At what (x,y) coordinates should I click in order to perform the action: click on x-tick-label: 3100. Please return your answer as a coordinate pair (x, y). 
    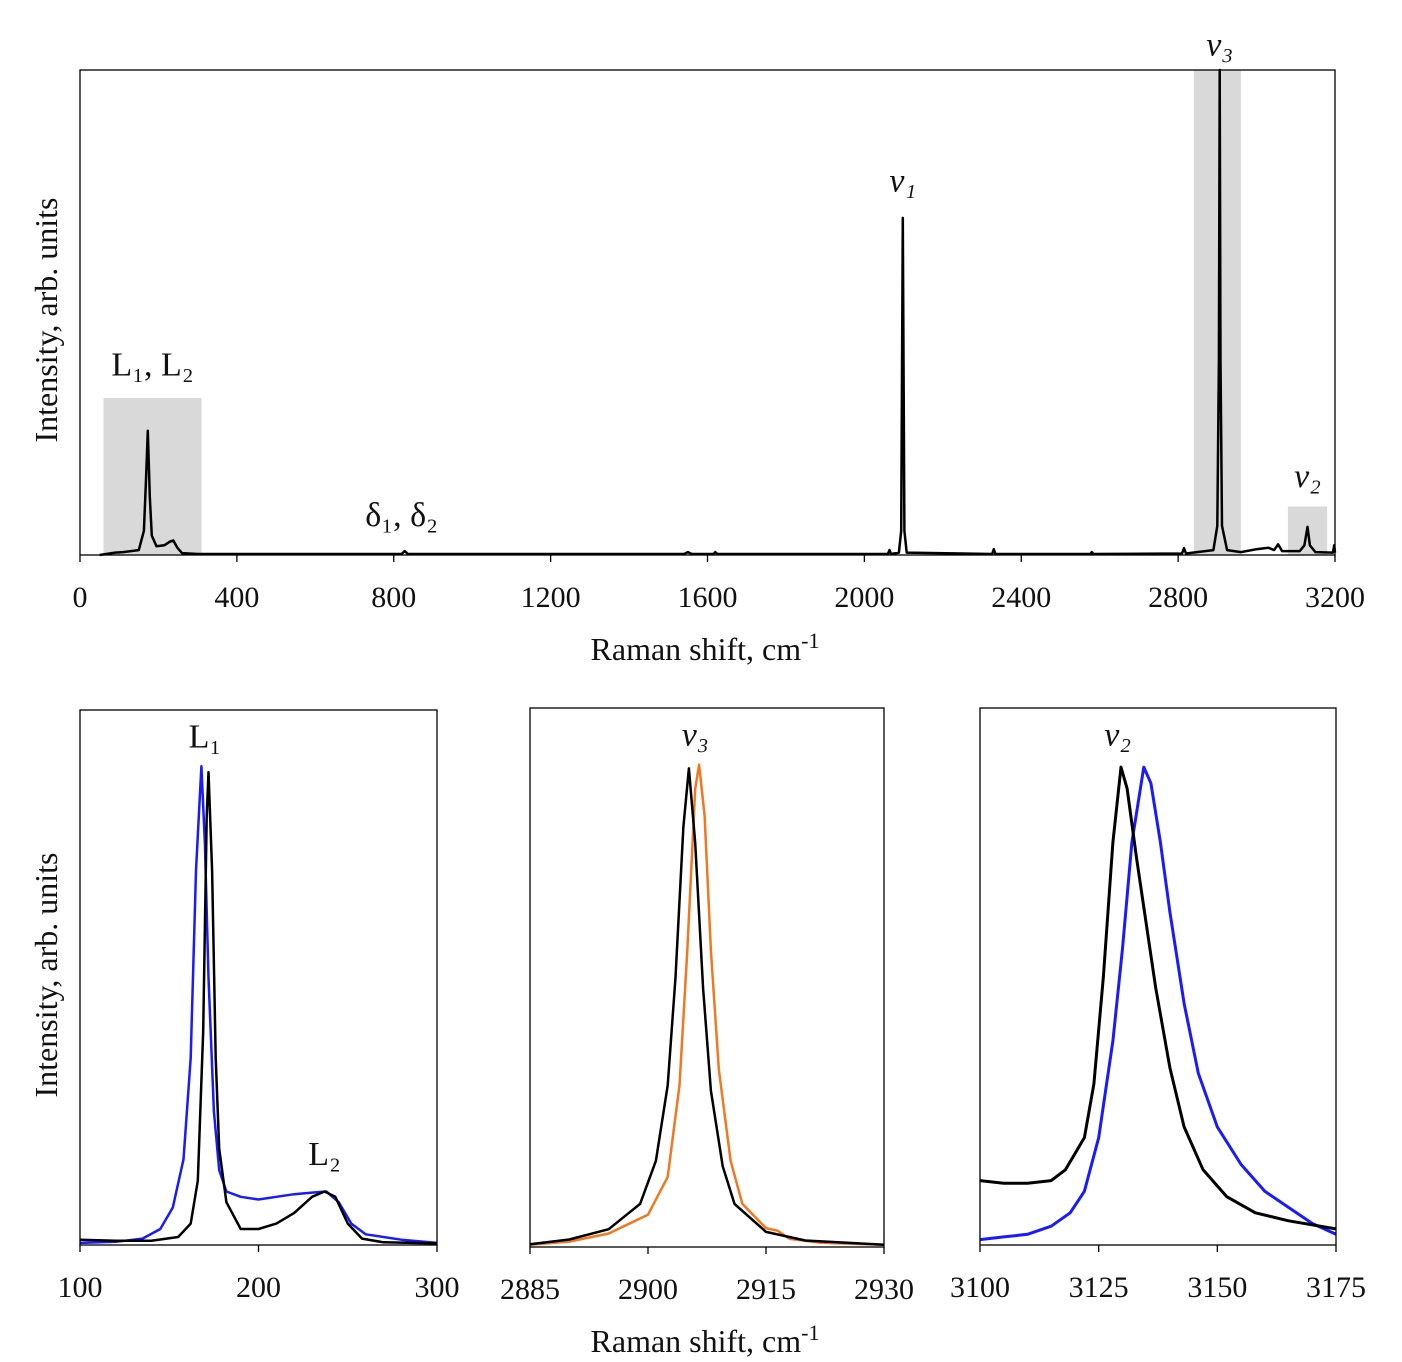
    Looking at the image, I should click on (980, 1287).